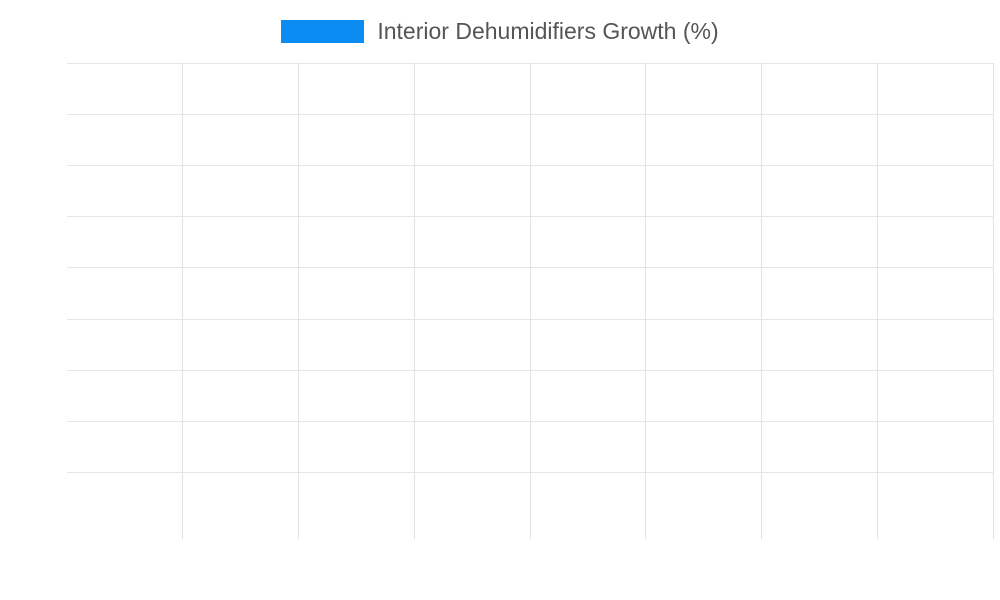  Describe the element at coordinates (323, 31) in the screenshot. I see `legend-swatch` at that location.